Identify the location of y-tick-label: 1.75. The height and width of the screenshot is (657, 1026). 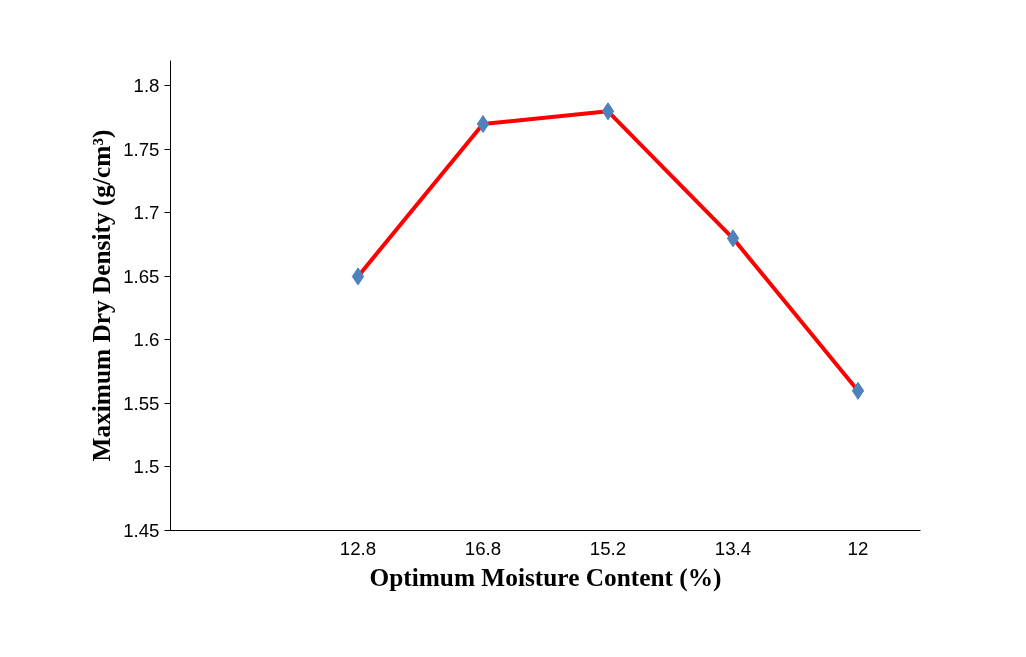
(141, 149).